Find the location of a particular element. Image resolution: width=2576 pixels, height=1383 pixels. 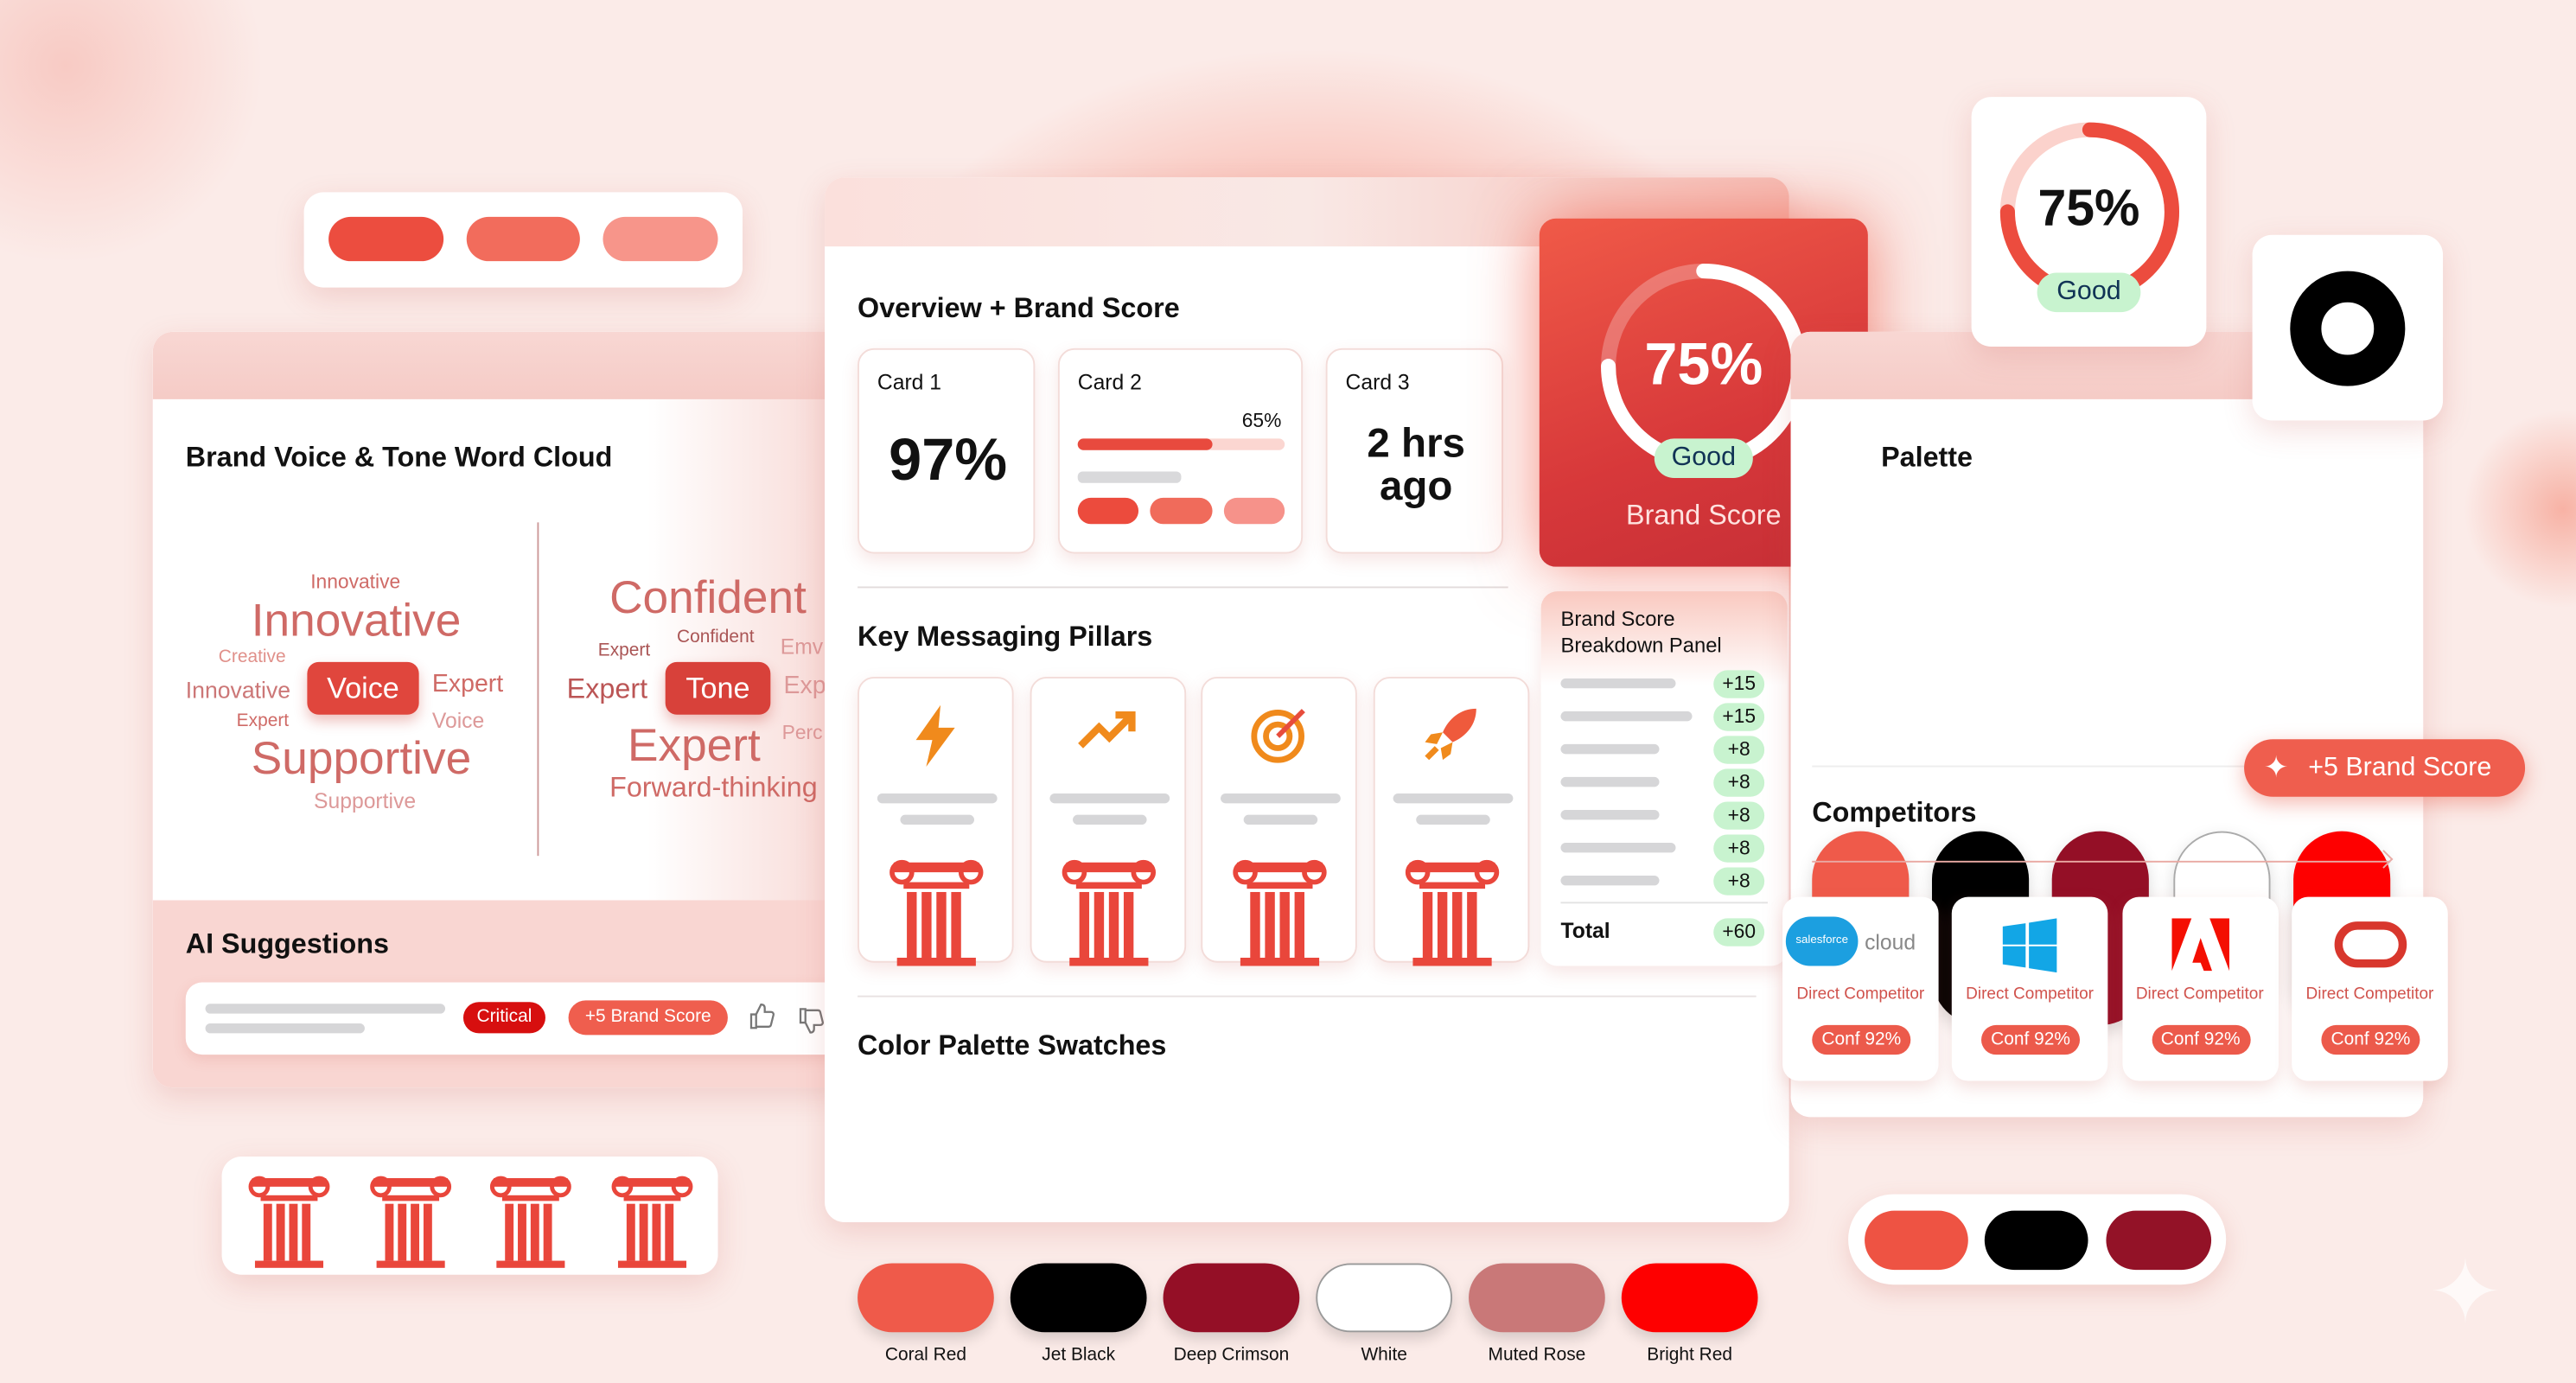

pill is located at coordinates (660, 239).